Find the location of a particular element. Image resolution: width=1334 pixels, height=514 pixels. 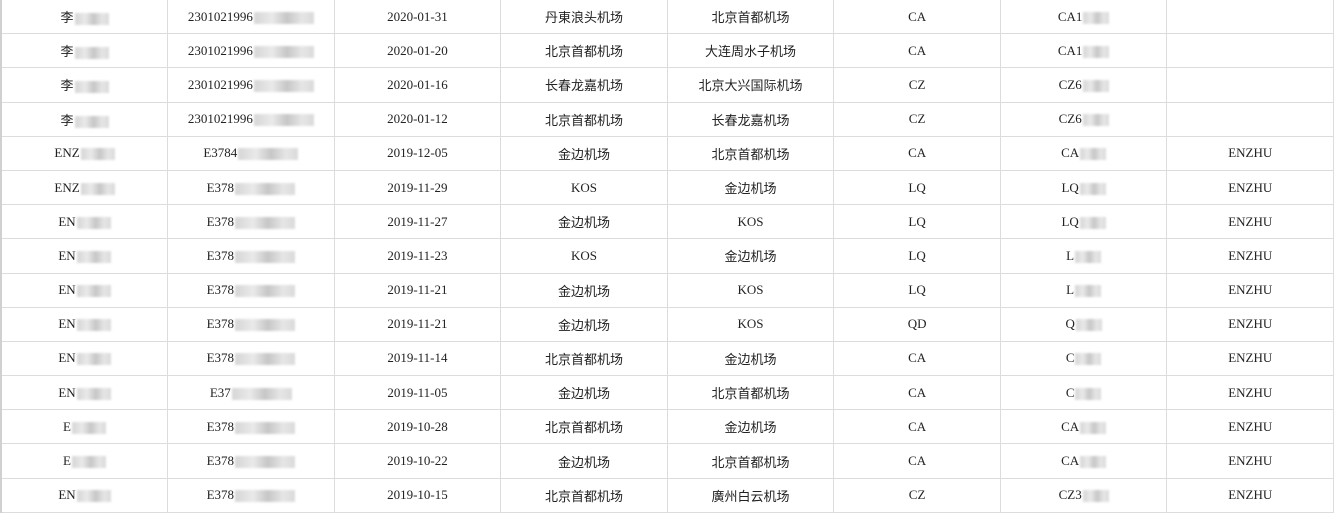

cell-id-number: E3784 is located at coordinates (251, 153).